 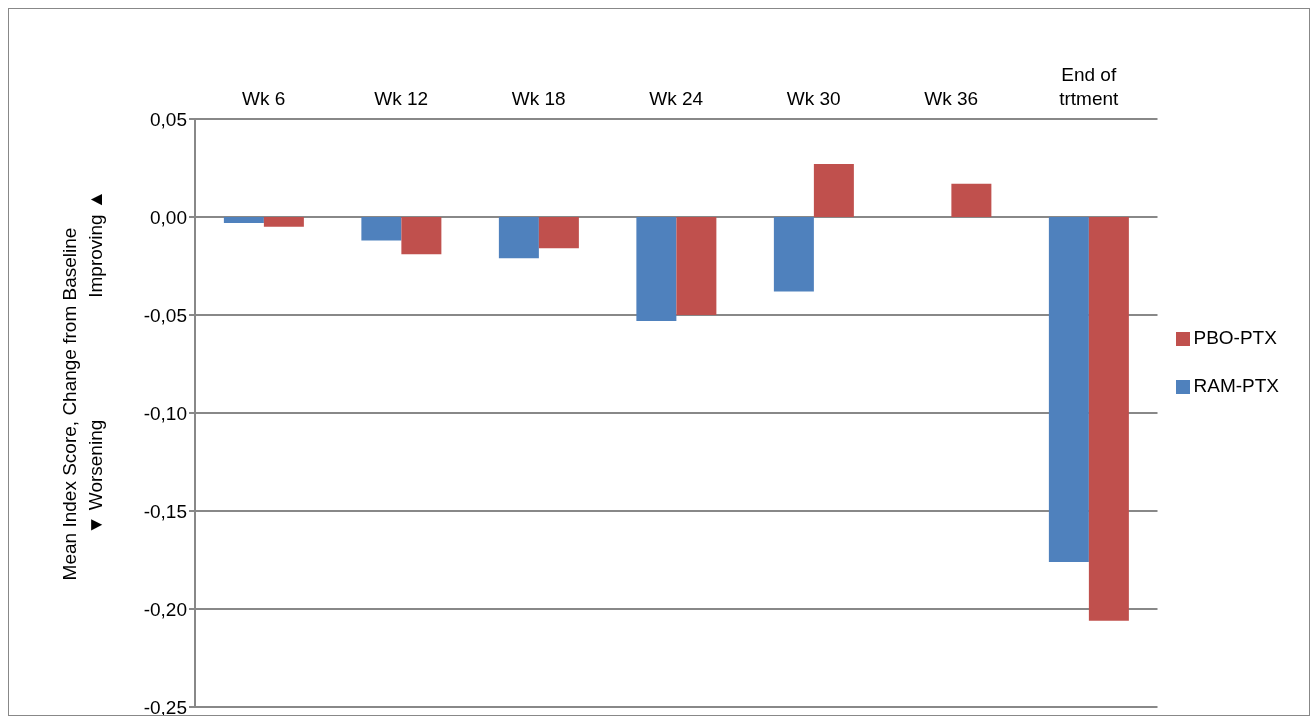 I want to click on x-tick-label: Wk 18, so click(x=538, y=98).